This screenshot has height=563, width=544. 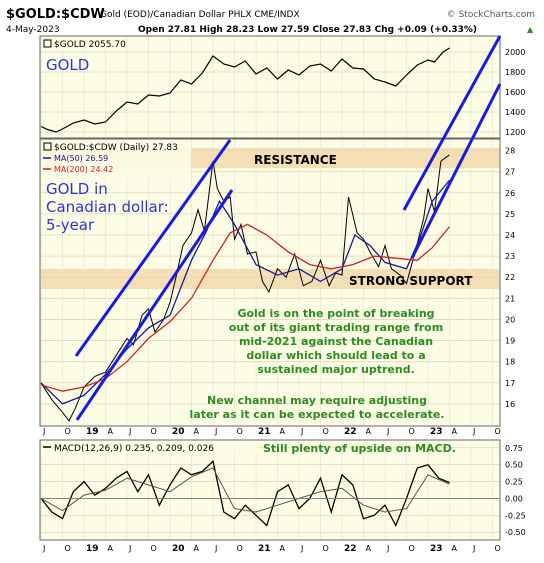 What do you see at coordinates (295, 160) in the screenshot?
I see `resistance-label: RESISTANCE` at bounding box center [295, 160].